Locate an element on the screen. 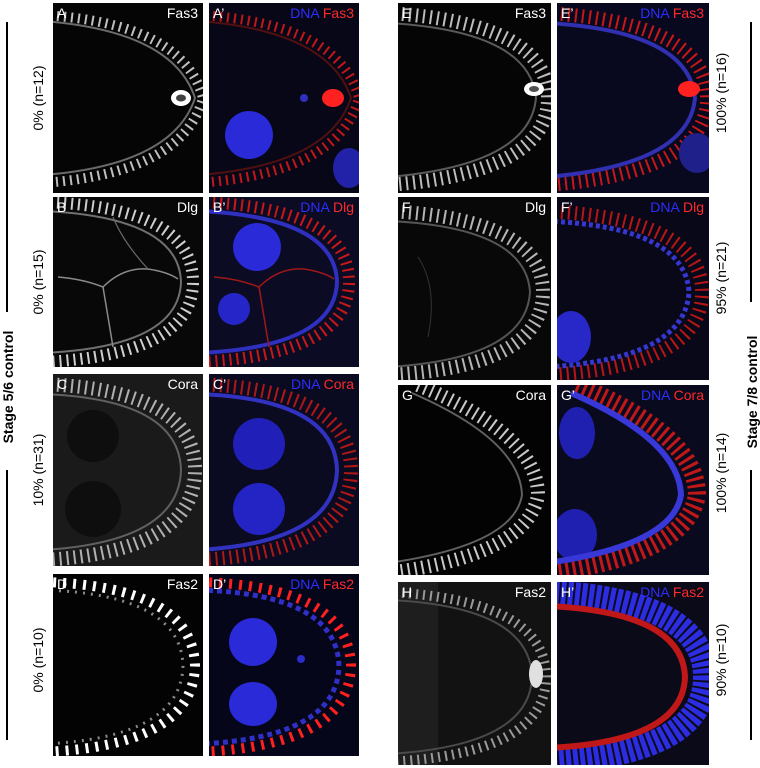 This screenshot has width=760, height=768. micrograph-panel-H: H Fas2 is located at coordinates (474, 673).